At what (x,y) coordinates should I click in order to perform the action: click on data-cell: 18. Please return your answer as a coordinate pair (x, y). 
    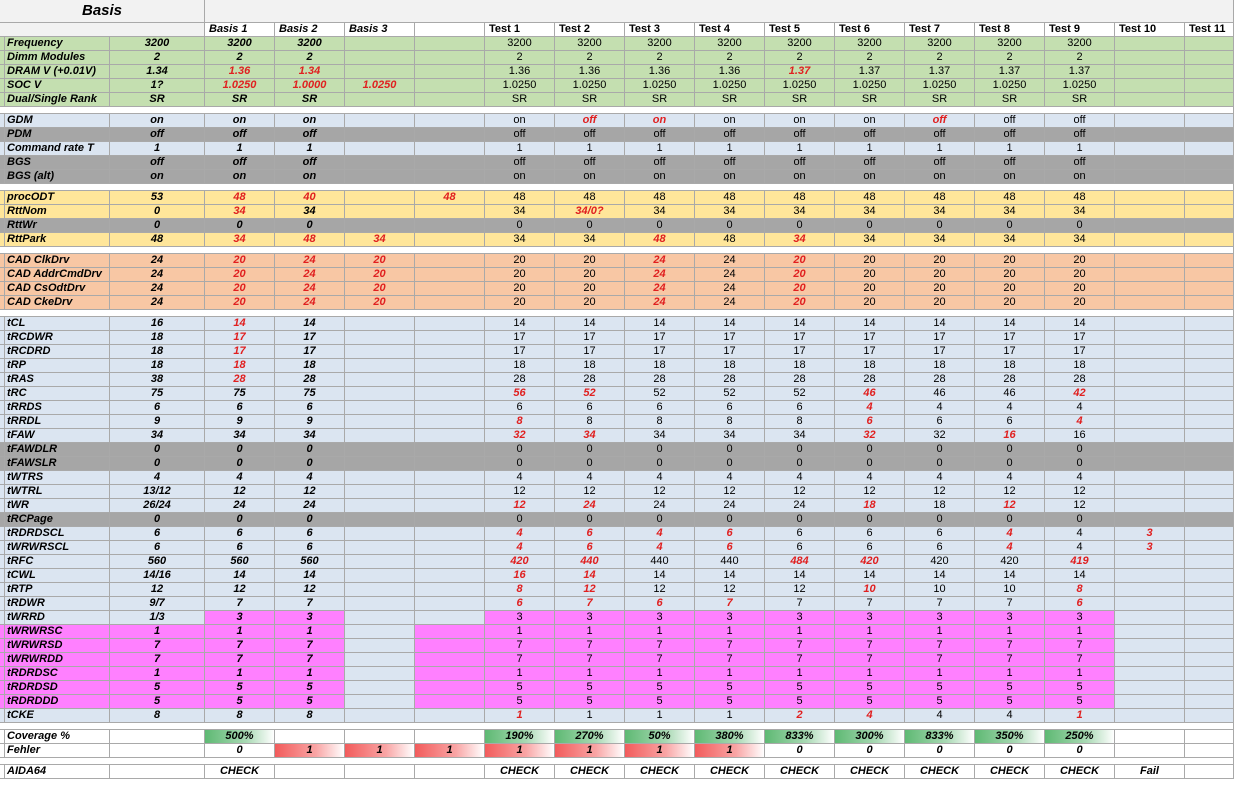
    Looking at the image, I should click on (240, 366).